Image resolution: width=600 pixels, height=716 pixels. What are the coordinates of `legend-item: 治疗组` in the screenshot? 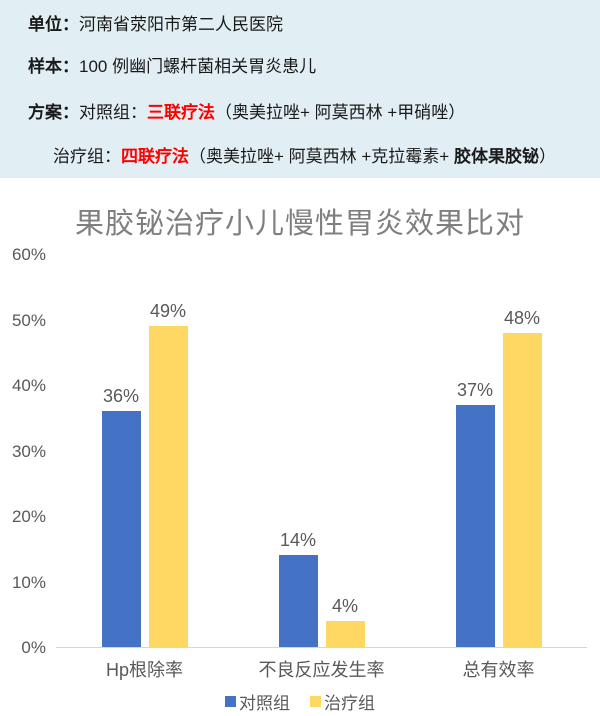 It's located at (342, 701).